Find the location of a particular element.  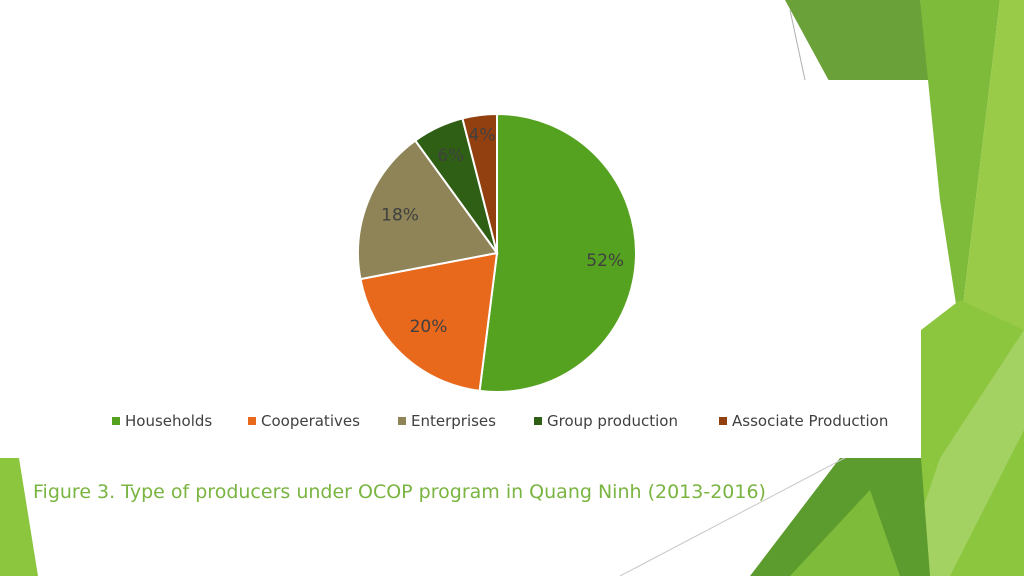

pie-slice-enterprises is located at coordinates (428, 210).